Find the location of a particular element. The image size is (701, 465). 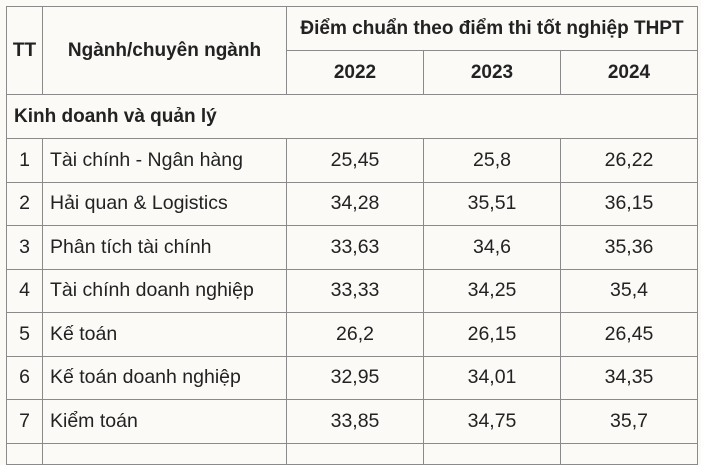

header-year-2023: 2023 is located at coordinates (492, 72).